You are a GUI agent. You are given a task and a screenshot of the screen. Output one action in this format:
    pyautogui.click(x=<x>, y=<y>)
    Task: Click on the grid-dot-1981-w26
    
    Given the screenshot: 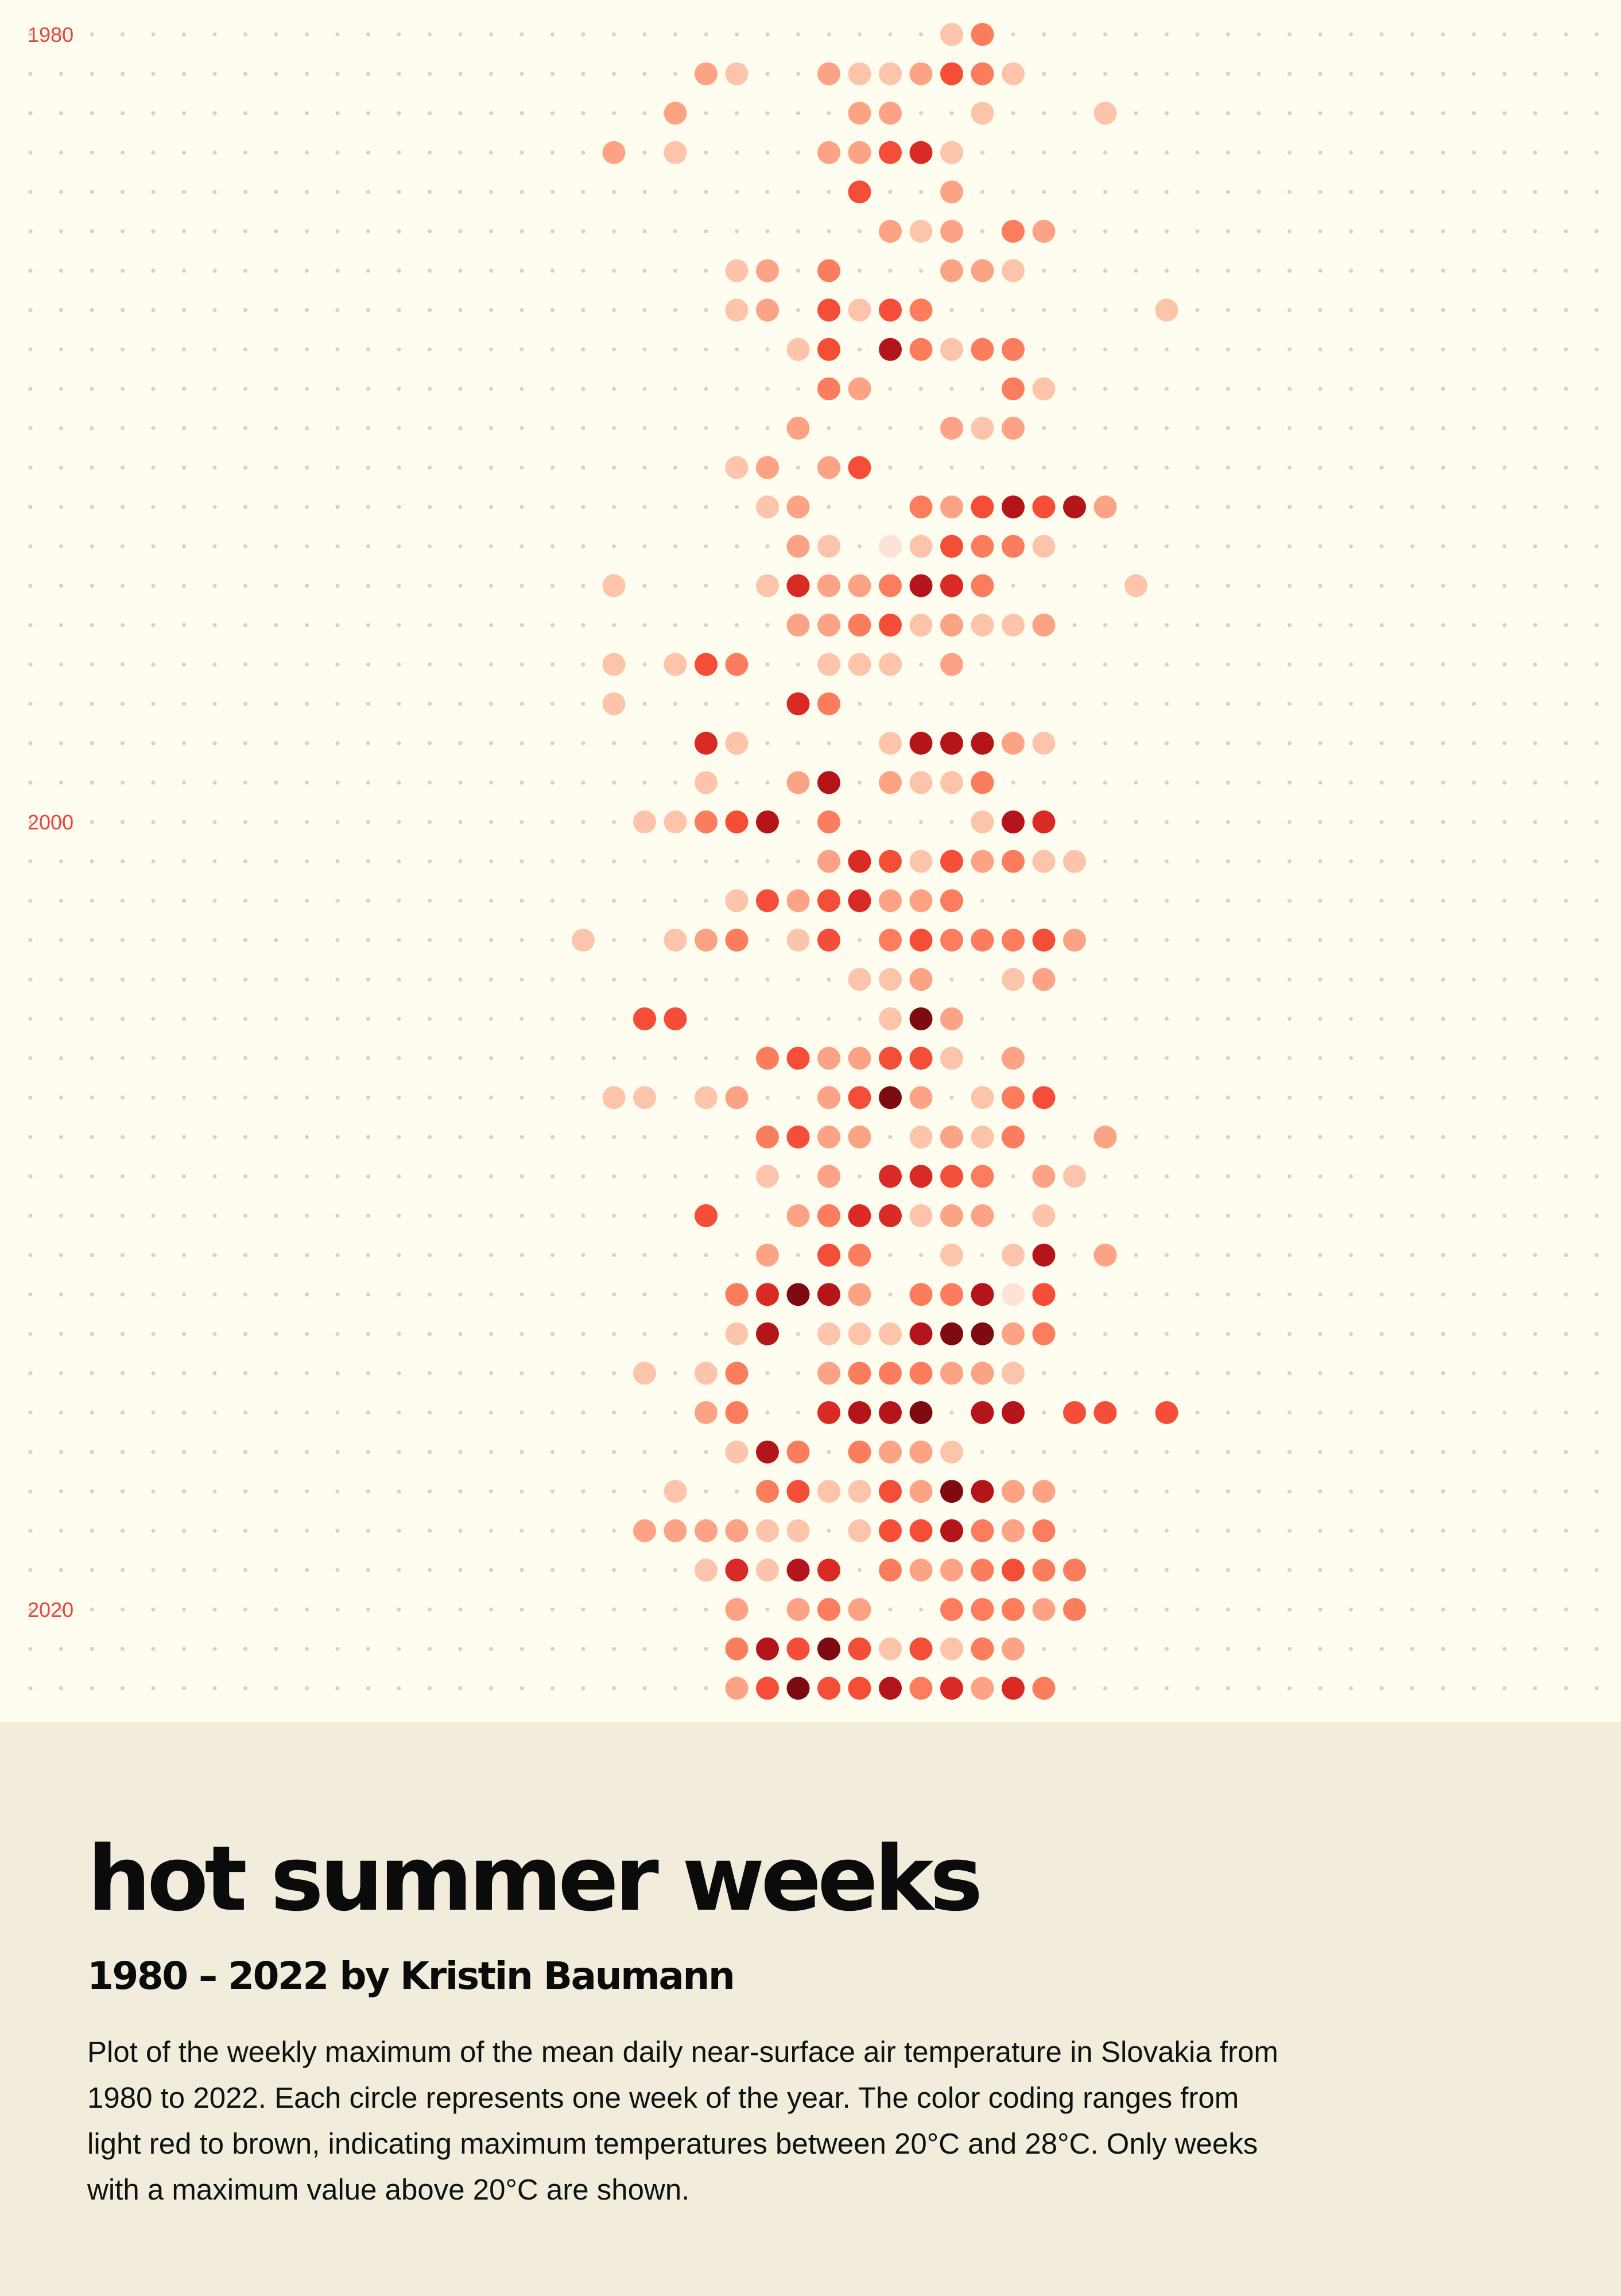 What is the action you would take?
    pyautogui.click(x=798, y=74)
    